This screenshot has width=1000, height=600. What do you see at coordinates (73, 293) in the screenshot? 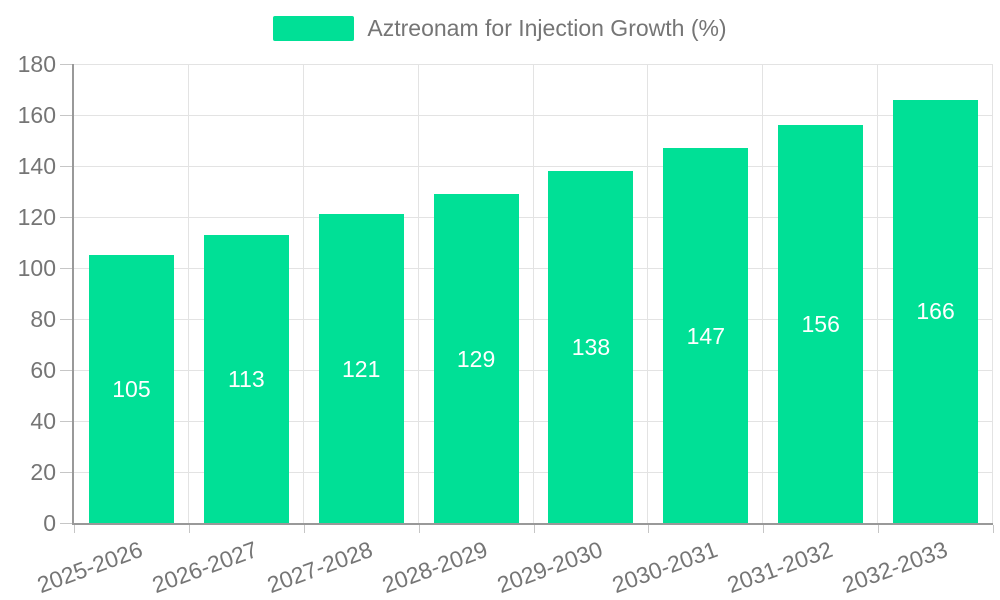
I see `y-axis-line` at bounding box center [73, 293].